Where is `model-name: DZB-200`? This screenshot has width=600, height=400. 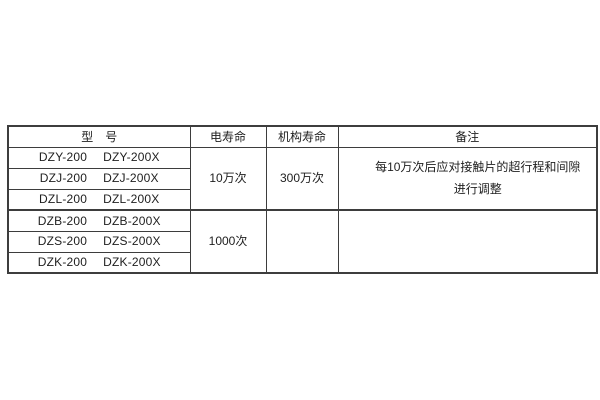
model-name: DZB-200 is located at coordinates (62, 220).